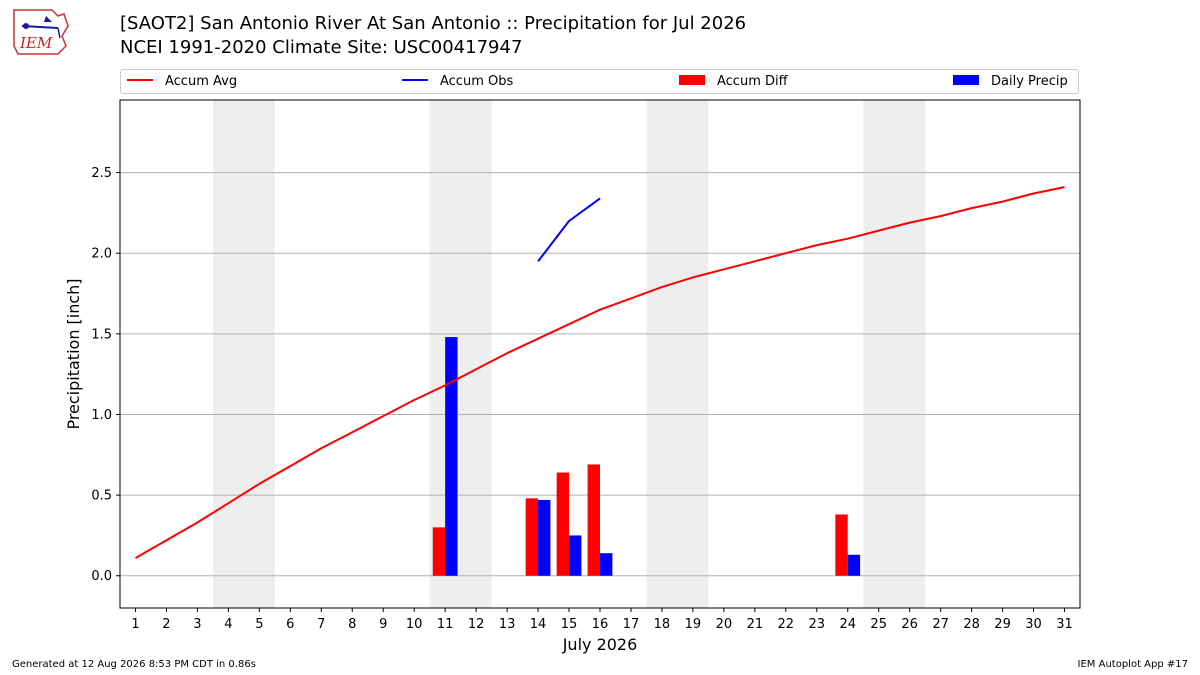 The image size is (1200, 675). I want to click on xtick-label-29: 29, so click(1002, 624).